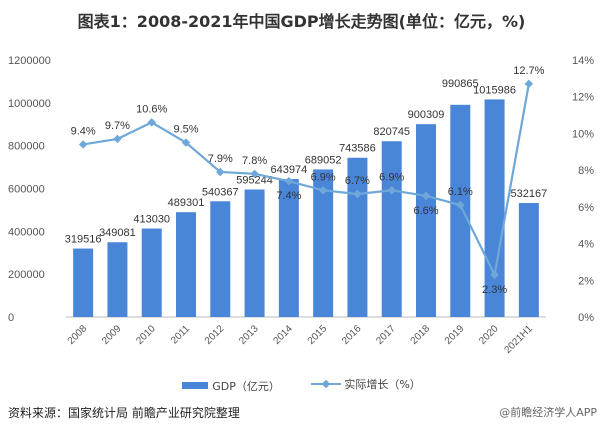 This screenshot has height=436, width=603. I want to click on legend-item-gdp: GDP（亿元）, so click(231, 386).